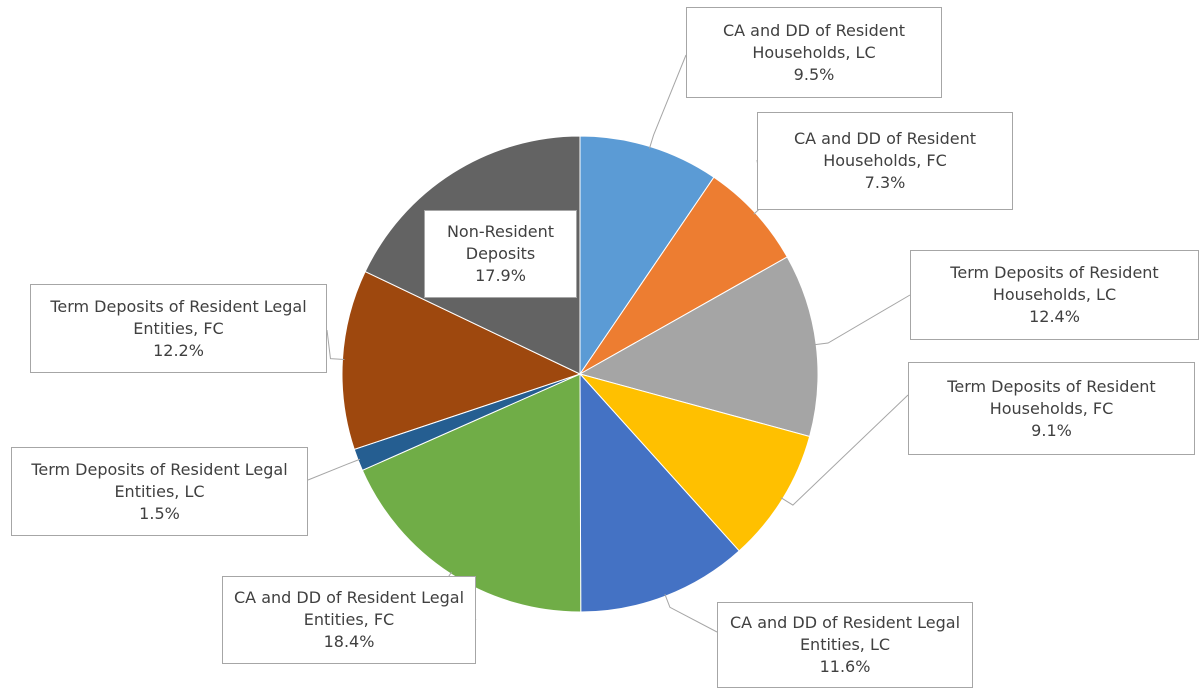 The image size is (1201, 688). I want to click on label-value: 17.9%, so click(500, 275).